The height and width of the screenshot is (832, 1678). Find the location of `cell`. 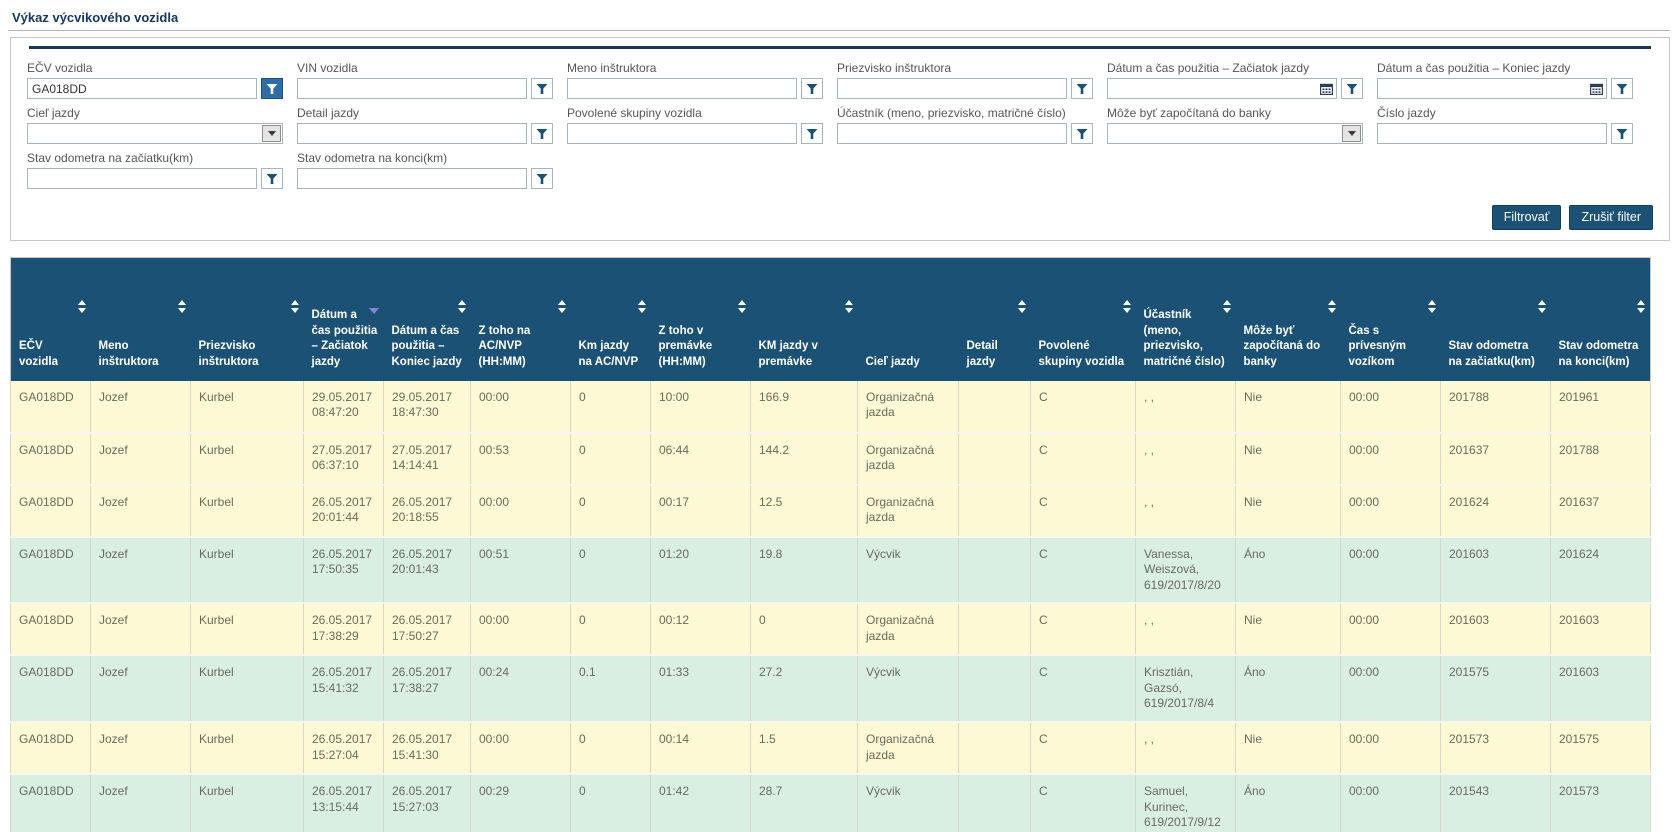

cell is located at coordinates (994, 689).